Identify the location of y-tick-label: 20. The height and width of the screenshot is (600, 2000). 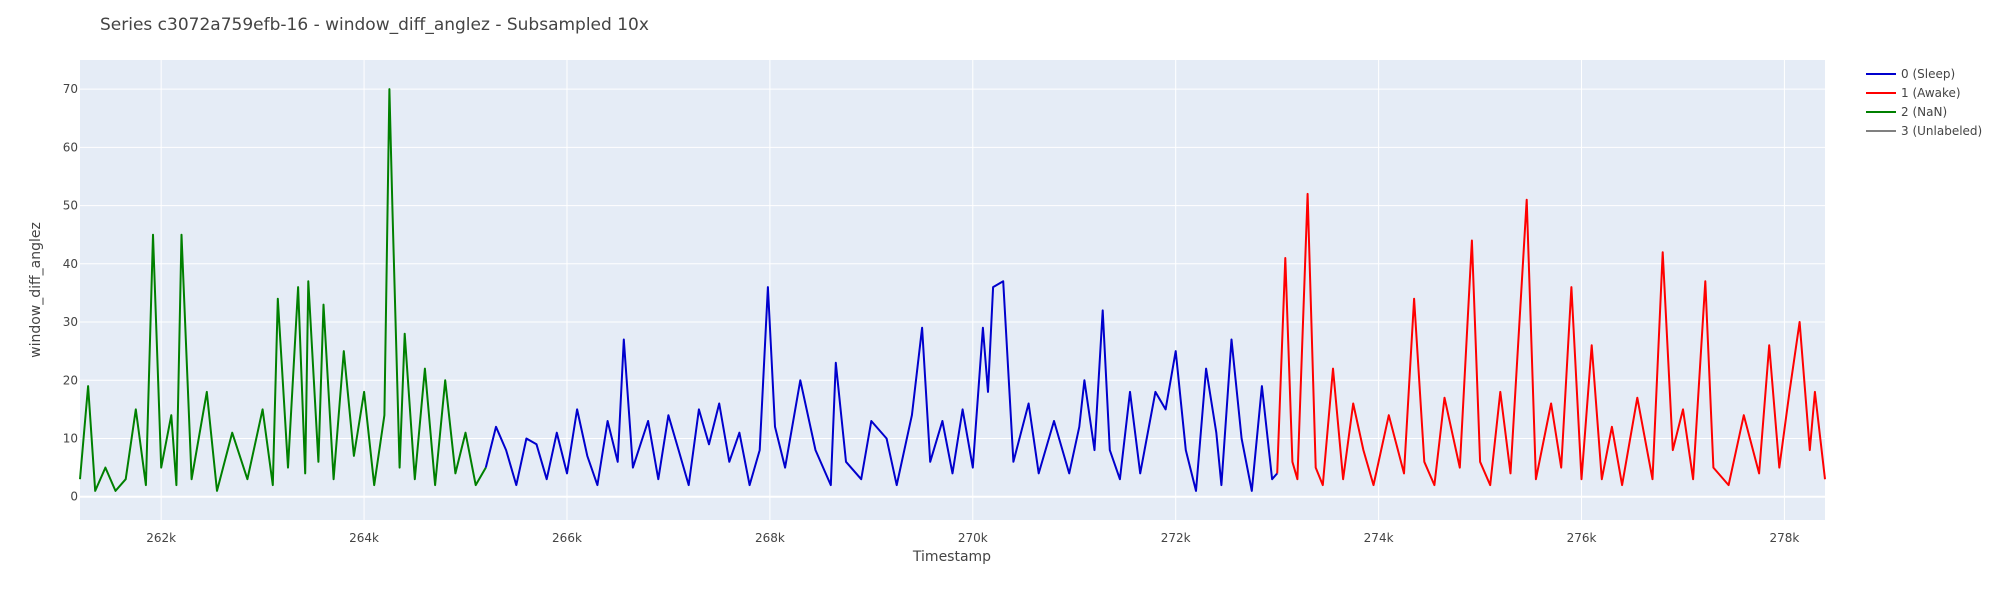
(70, 380).